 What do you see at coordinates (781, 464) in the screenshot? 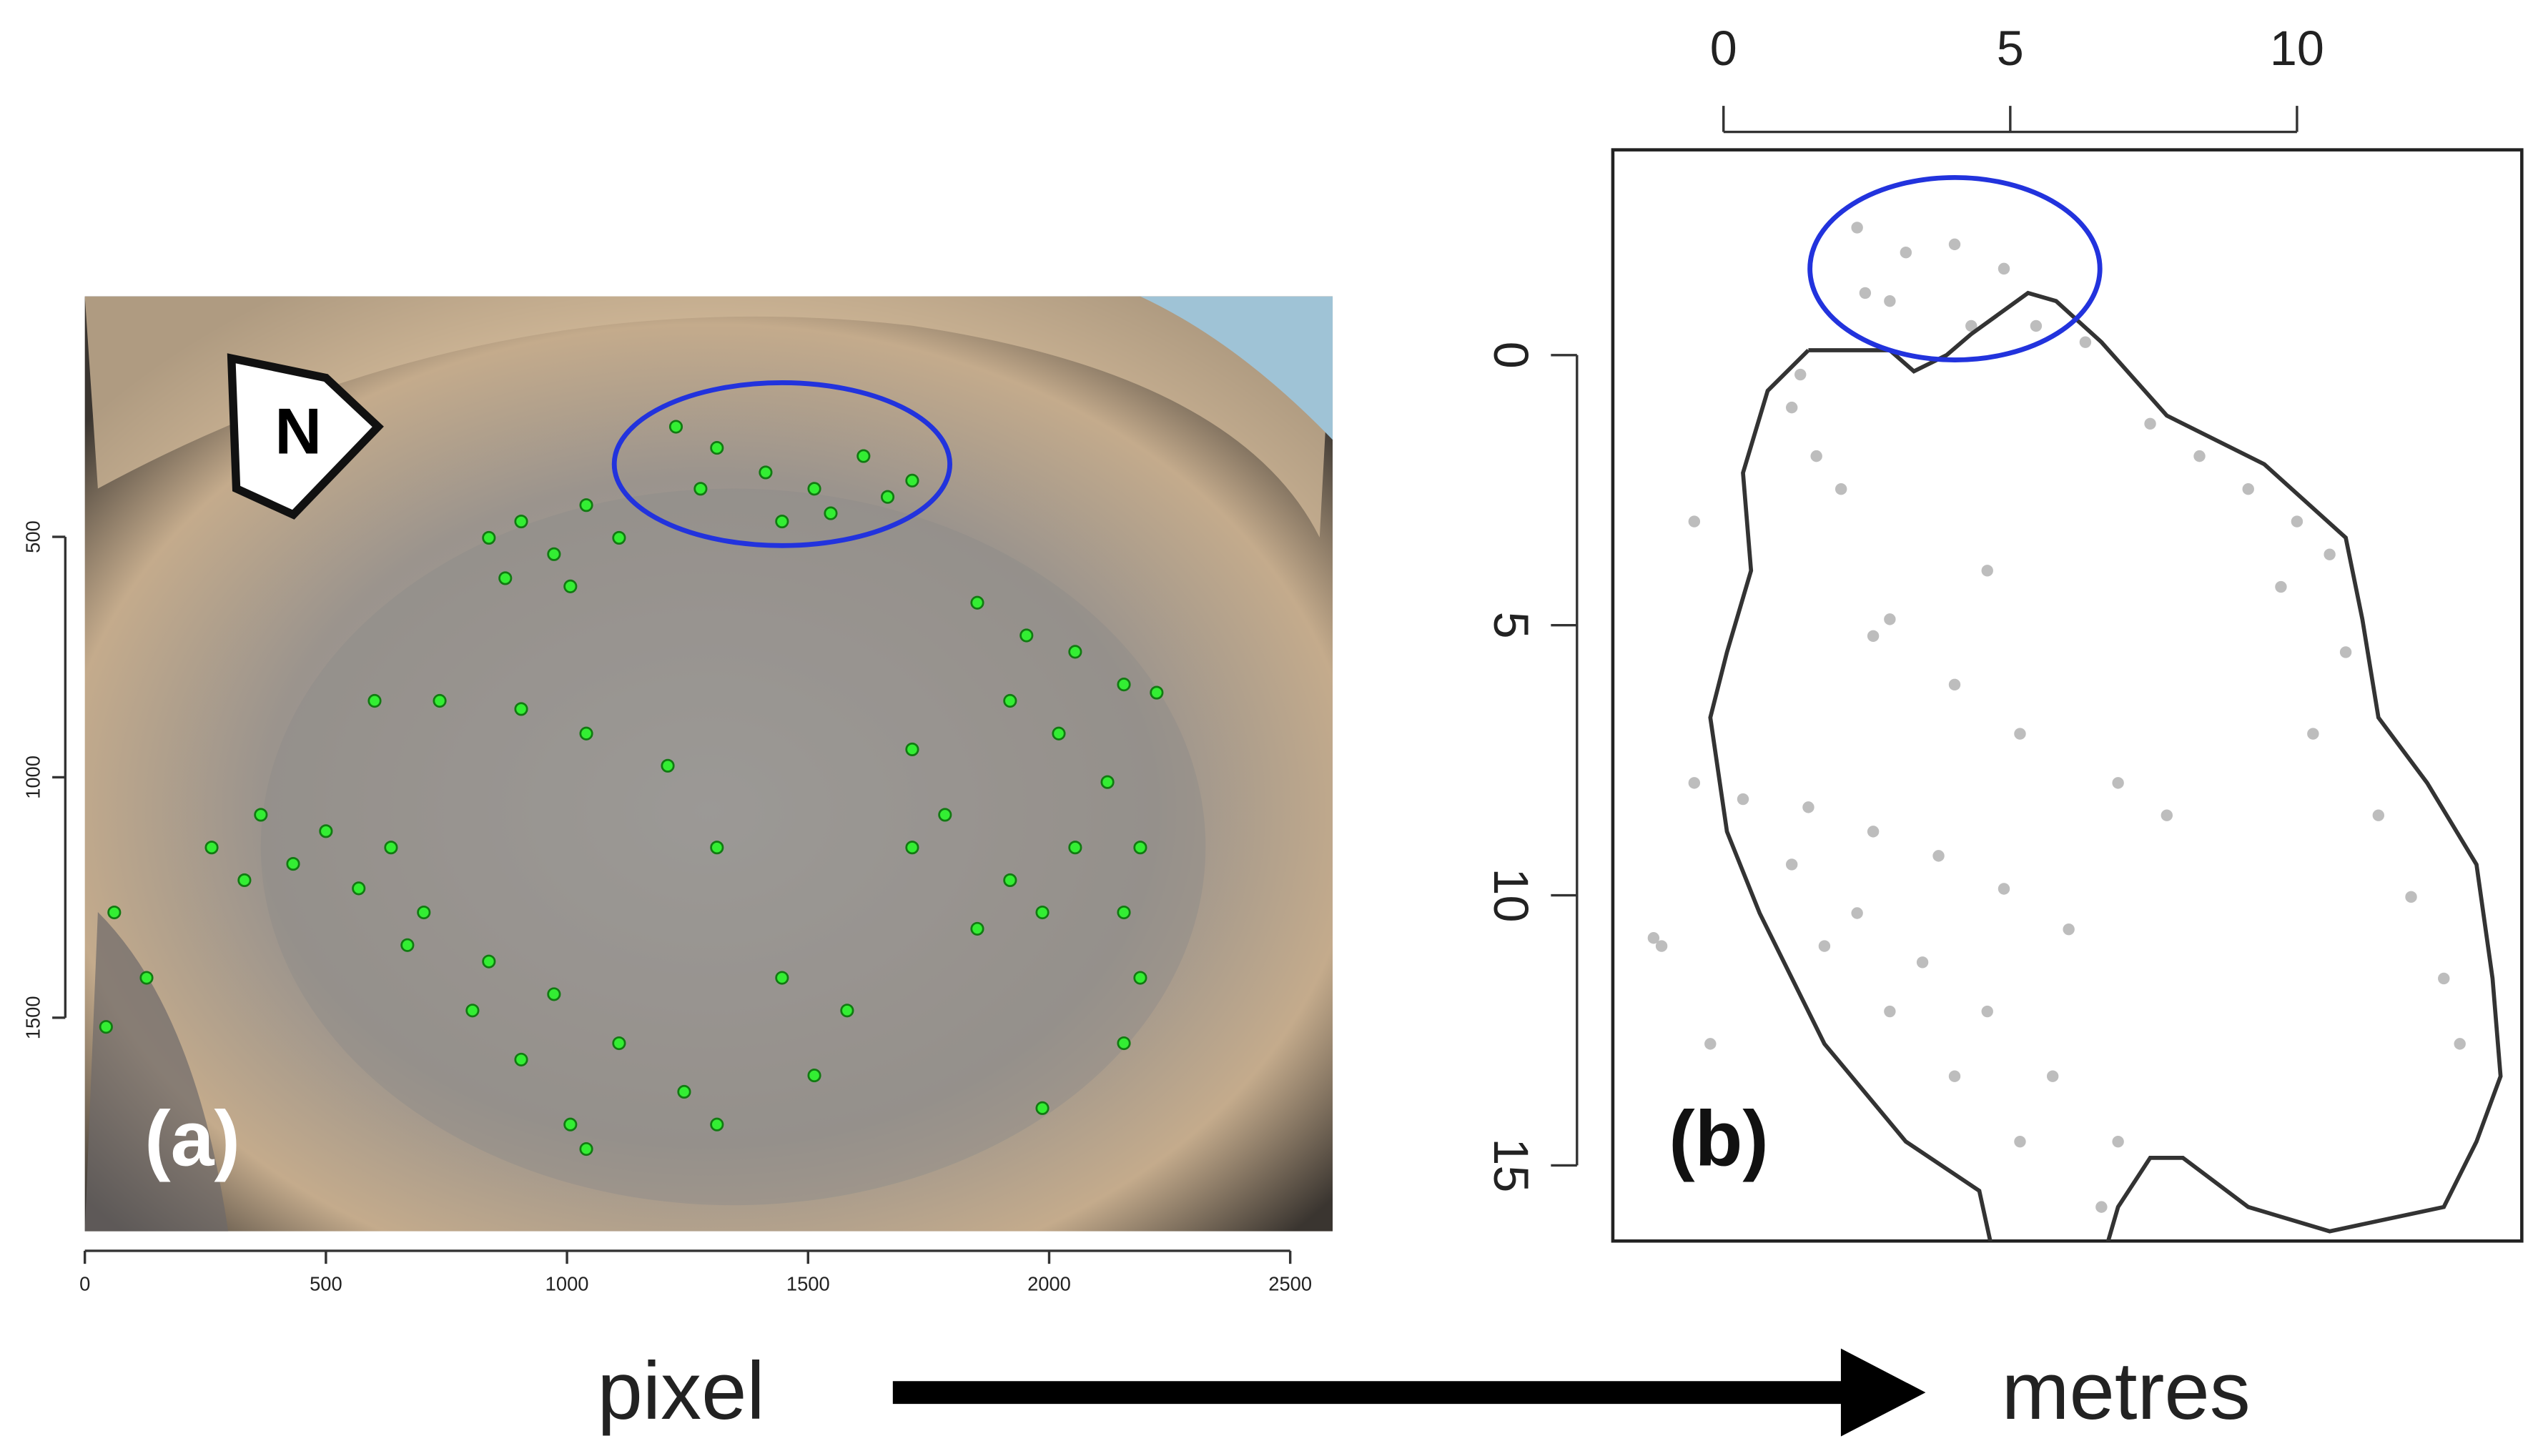
I see `highlight-ellipse` at bounding box center [781, 464].